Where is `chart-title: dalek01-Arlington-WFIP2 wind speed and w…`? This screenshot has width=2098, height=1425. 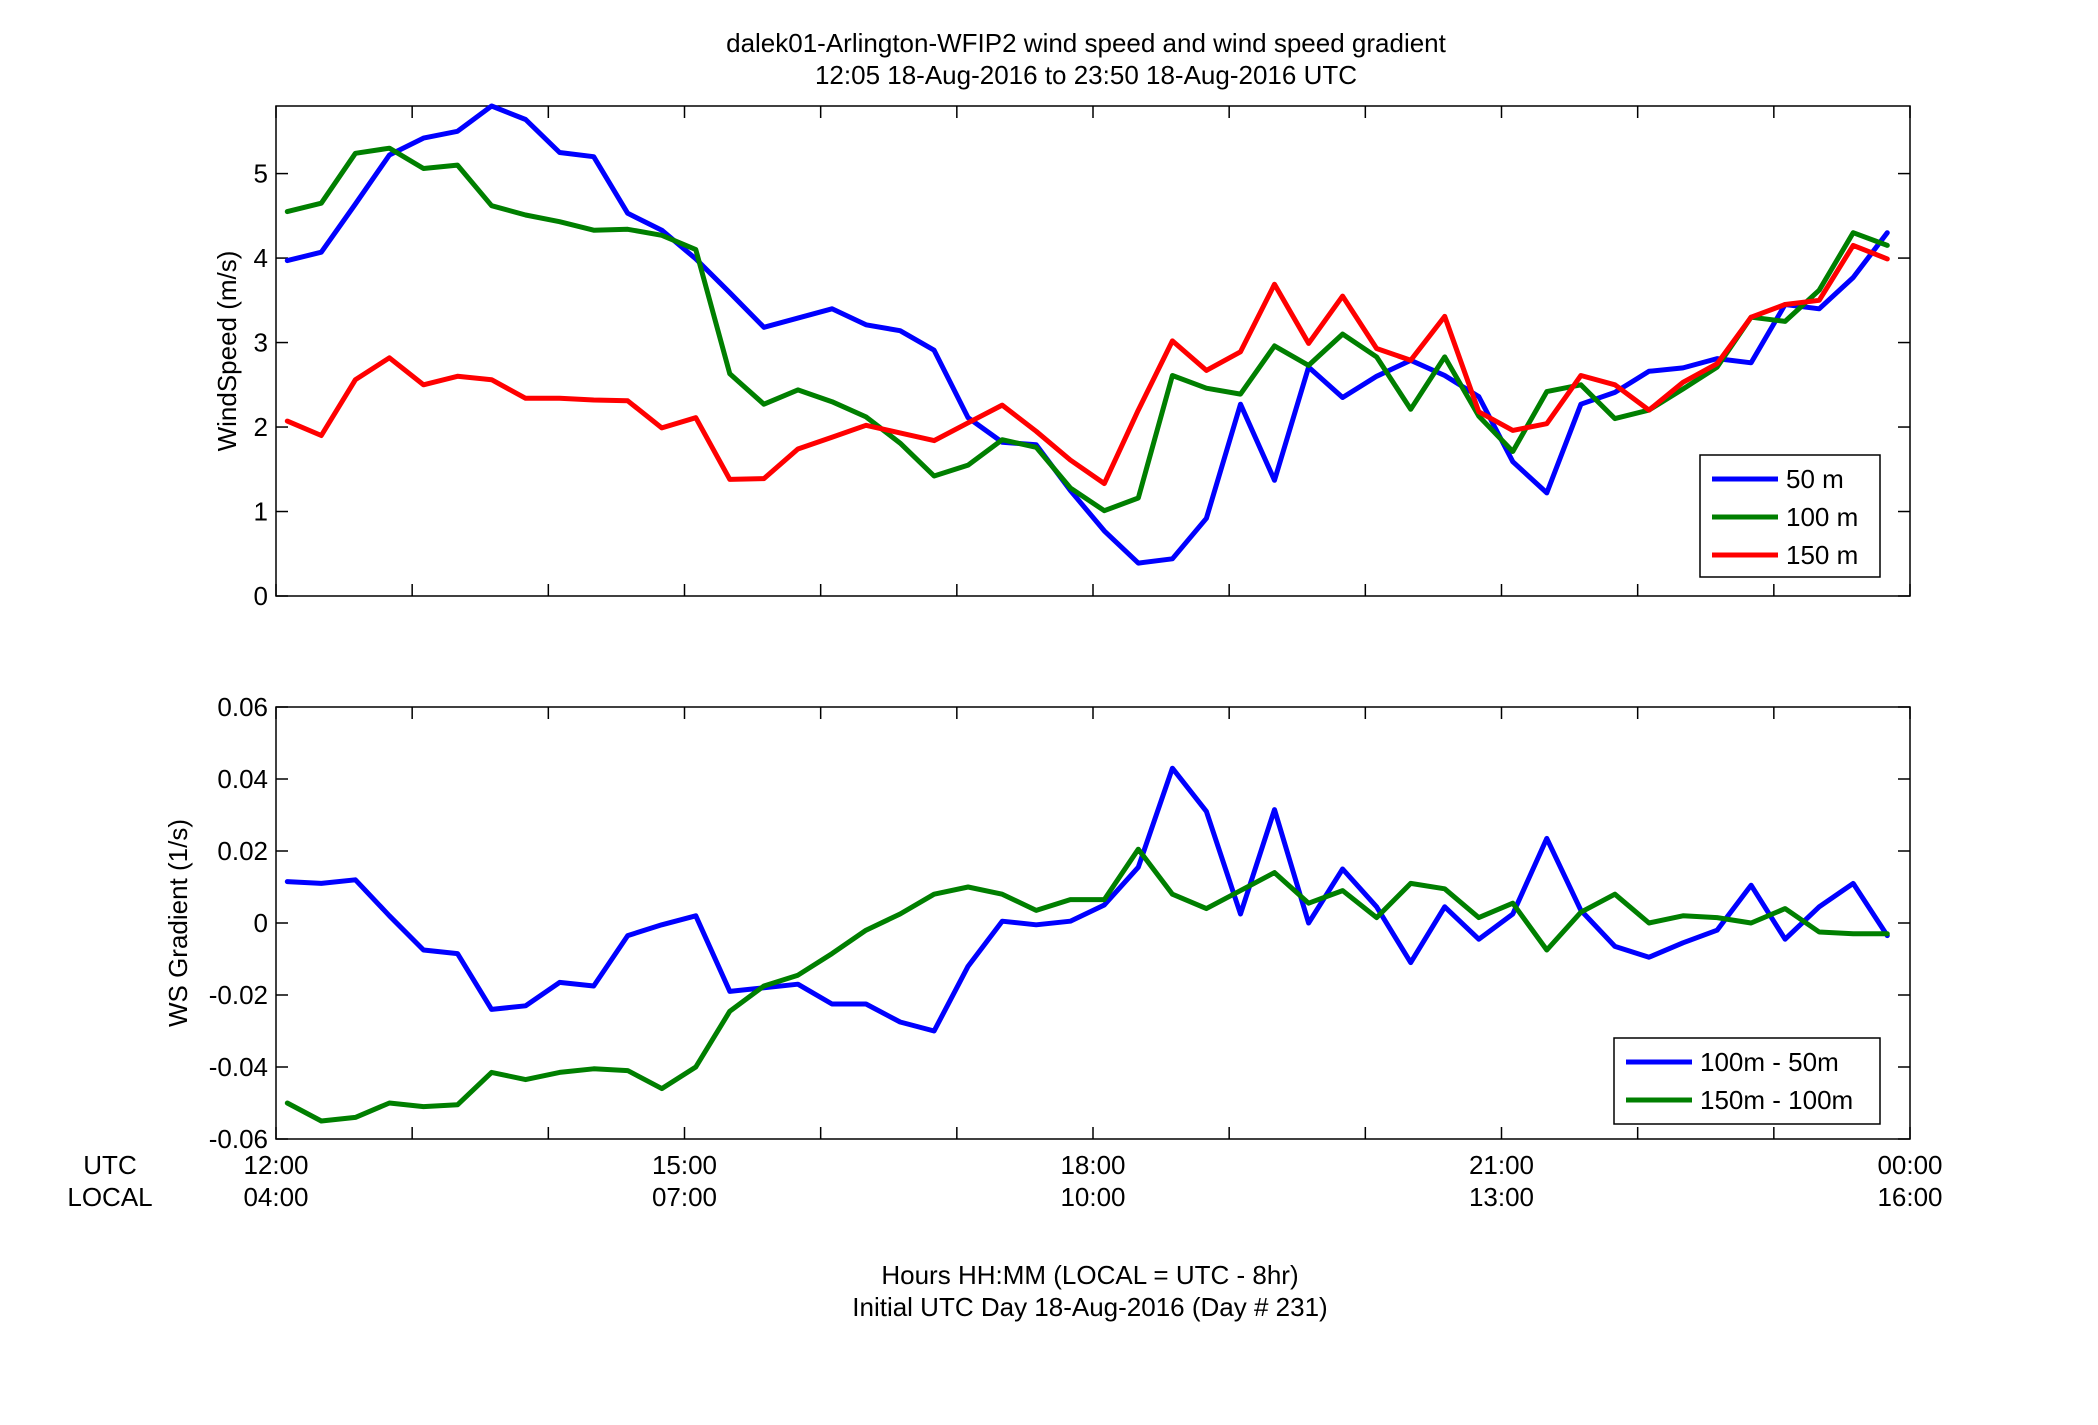 chart-title: dalek01-Arlington-WFIP2 wind speed and w… is located at coordinates (1086, 43).